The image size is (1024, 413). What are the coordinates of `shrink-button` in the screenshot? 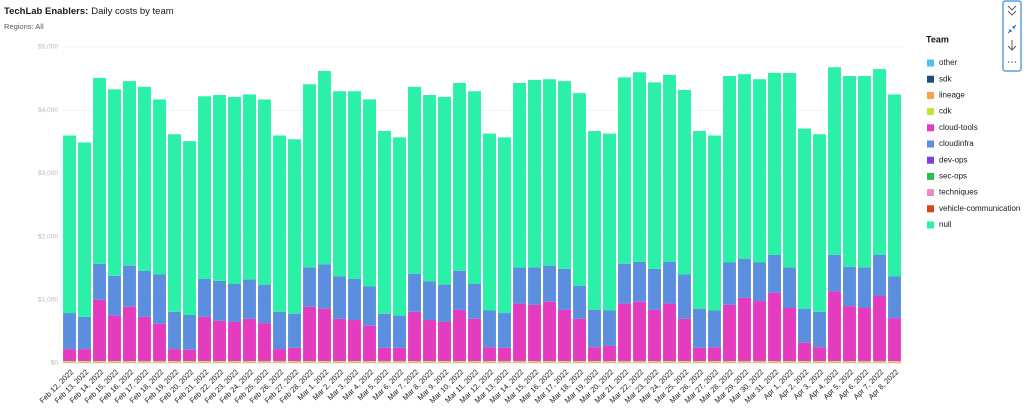 It's located at (1012, 29).